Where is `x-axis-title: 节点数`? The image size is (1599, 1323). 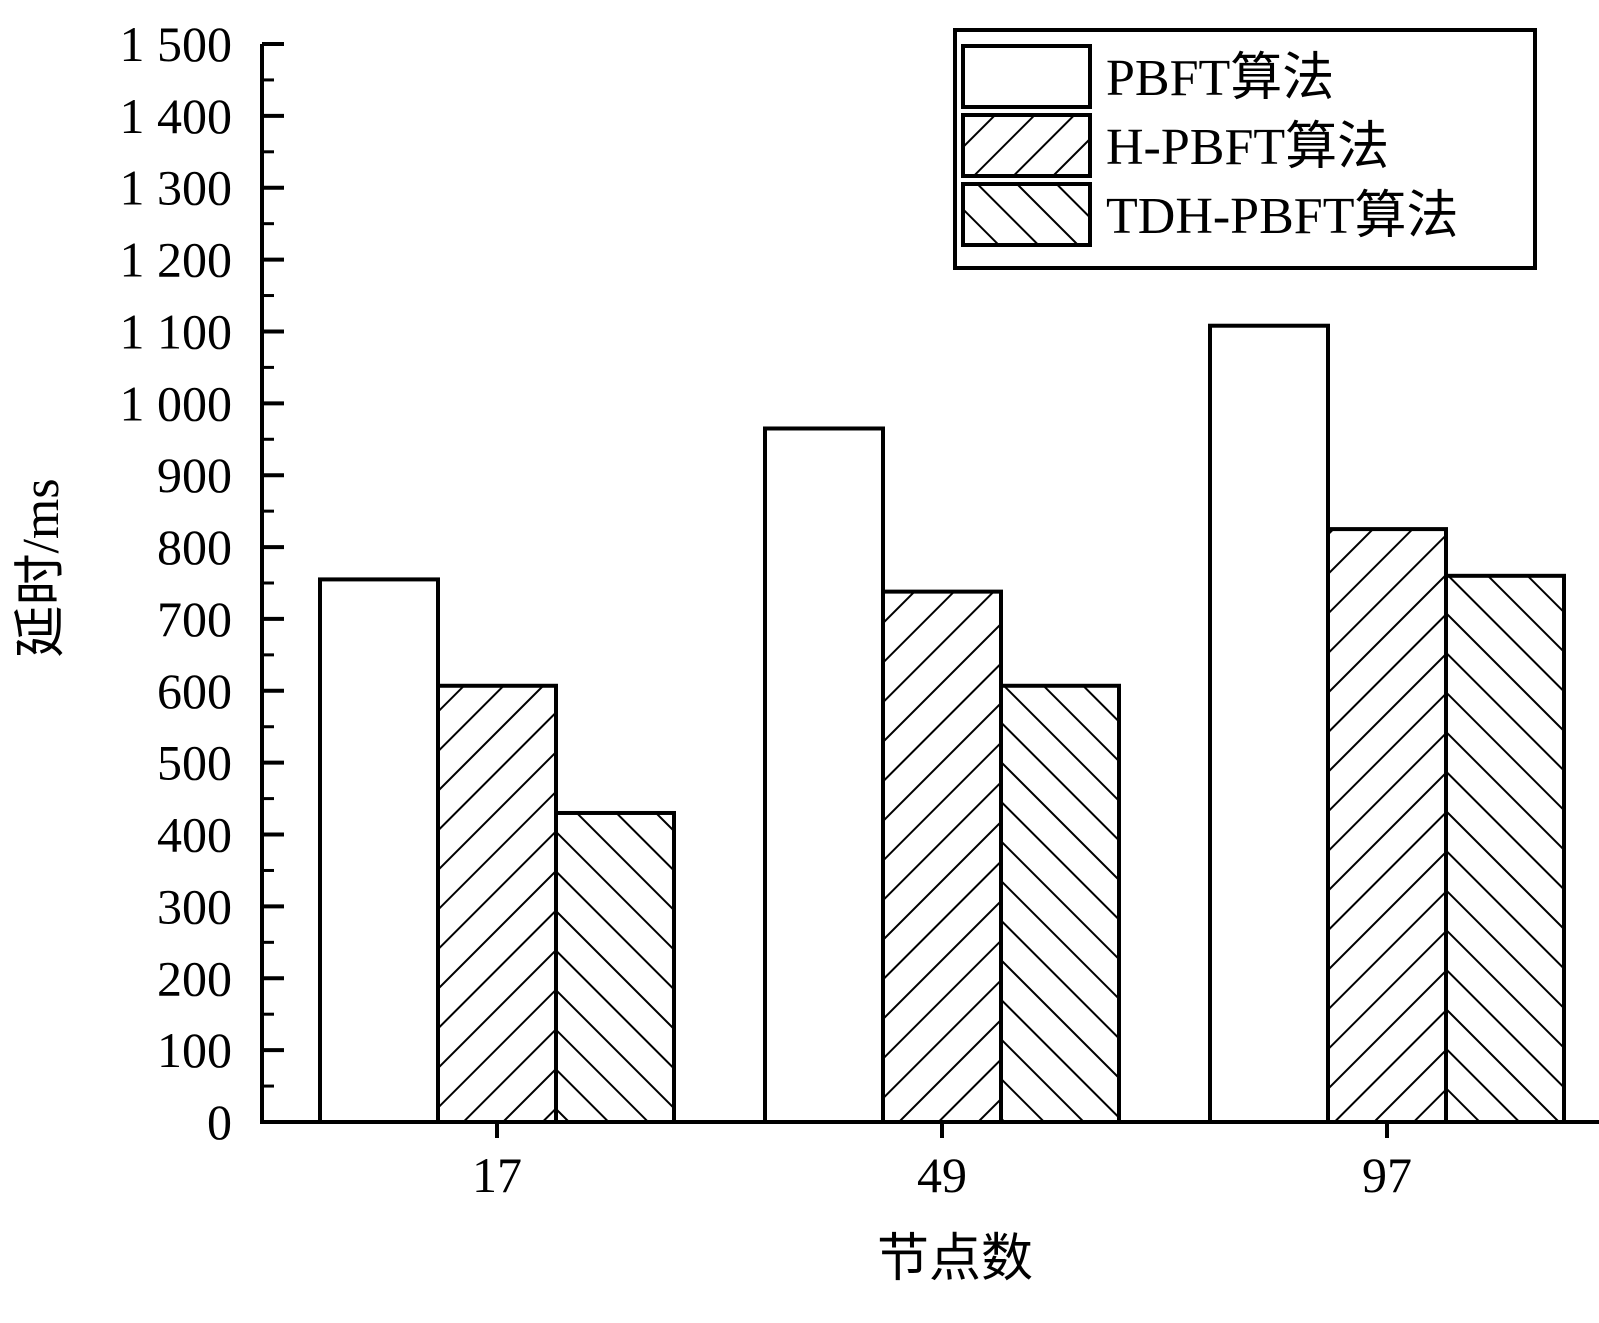 x-axis-title: 节点数 is located at coordinates (955, 1259).